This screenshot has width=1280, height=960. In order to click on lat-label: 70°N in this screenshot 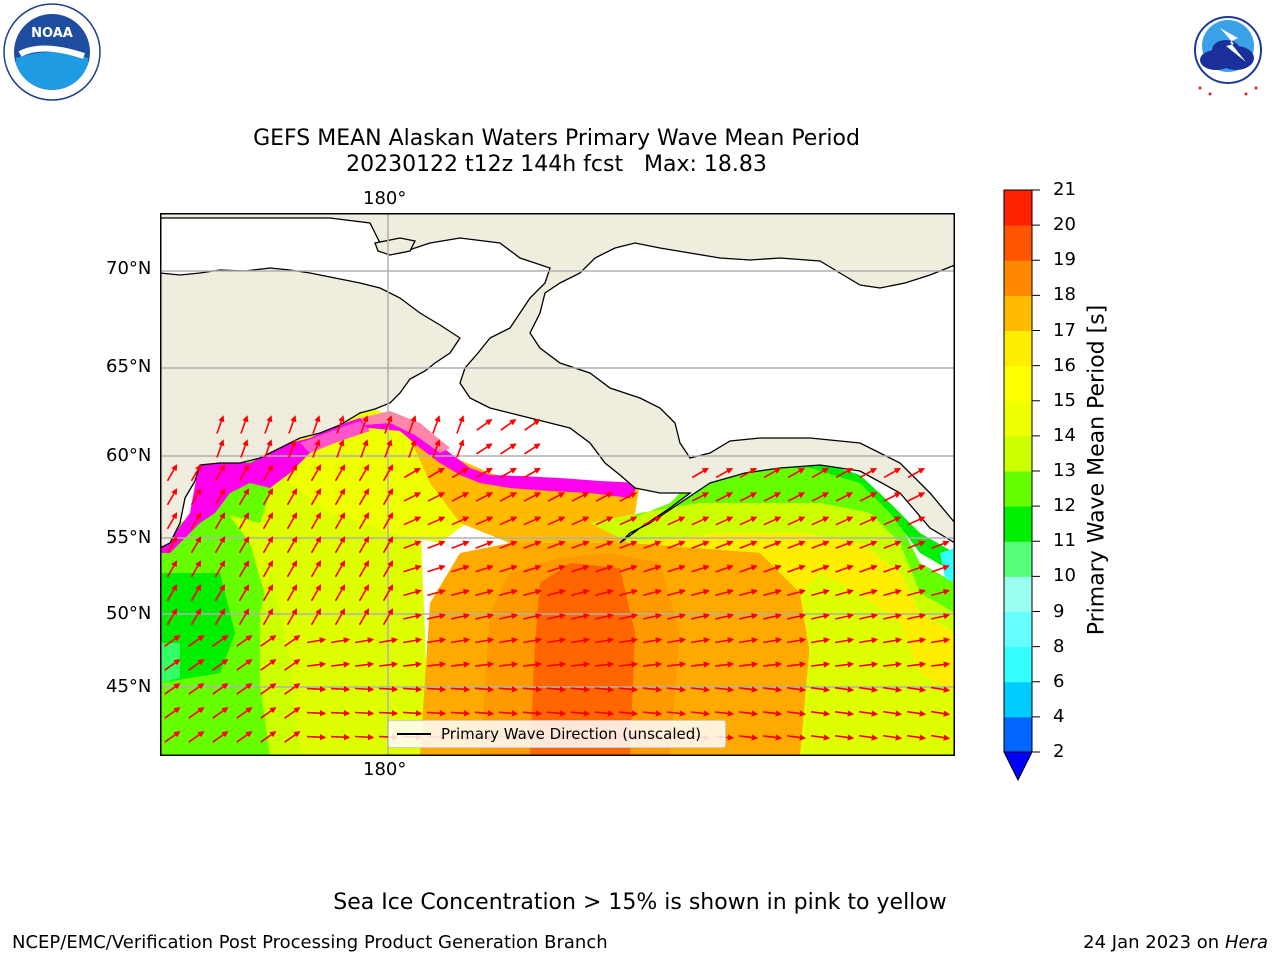, I will do `click(129, 268)`.